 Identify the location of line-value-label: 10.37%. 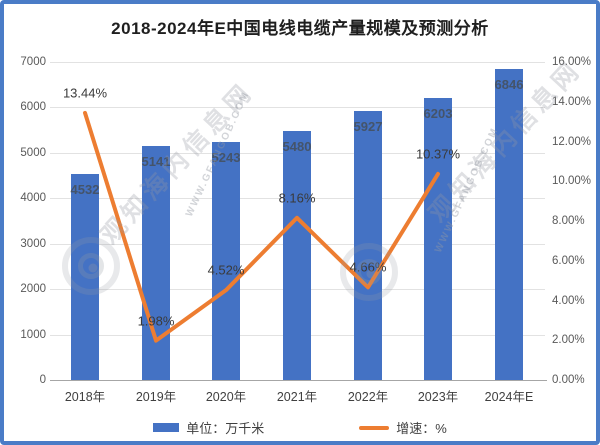
(438, 154).